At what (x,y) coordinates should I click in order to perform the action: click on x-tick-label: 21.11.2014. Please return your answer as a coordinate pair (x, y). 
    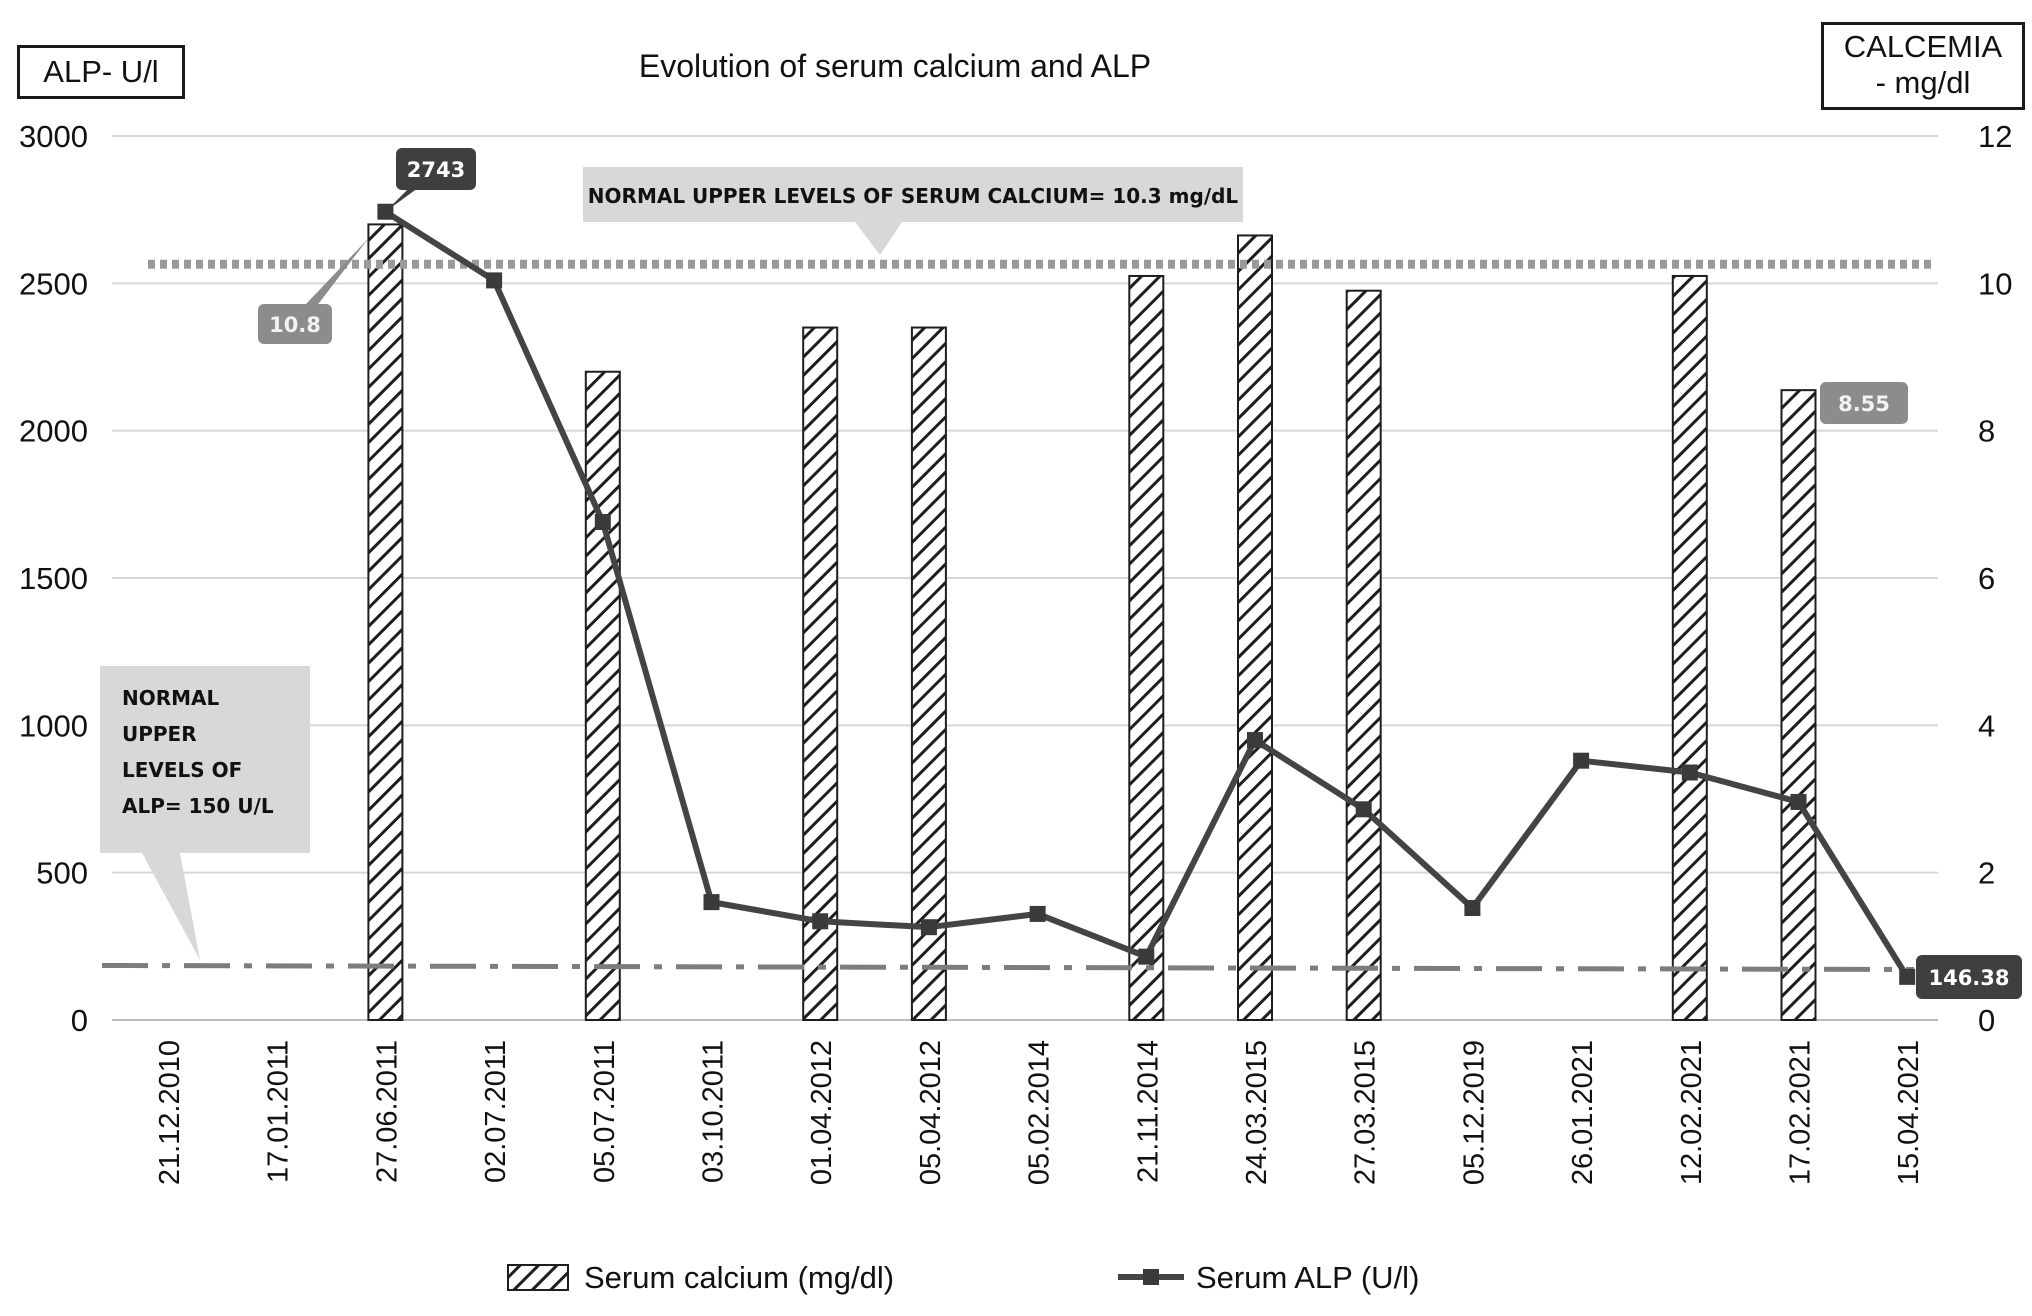
    Looking at the image, I should click on (1148, 1111).